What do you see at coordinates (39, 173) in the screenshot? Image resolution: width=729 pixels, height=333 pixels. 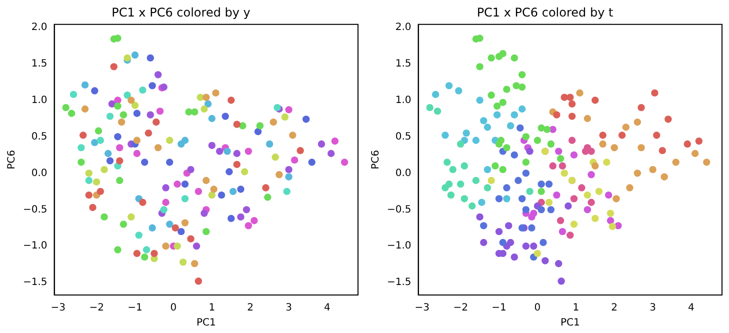 I see `y-tick-label: 0.0` at bounding box center [39, 173].